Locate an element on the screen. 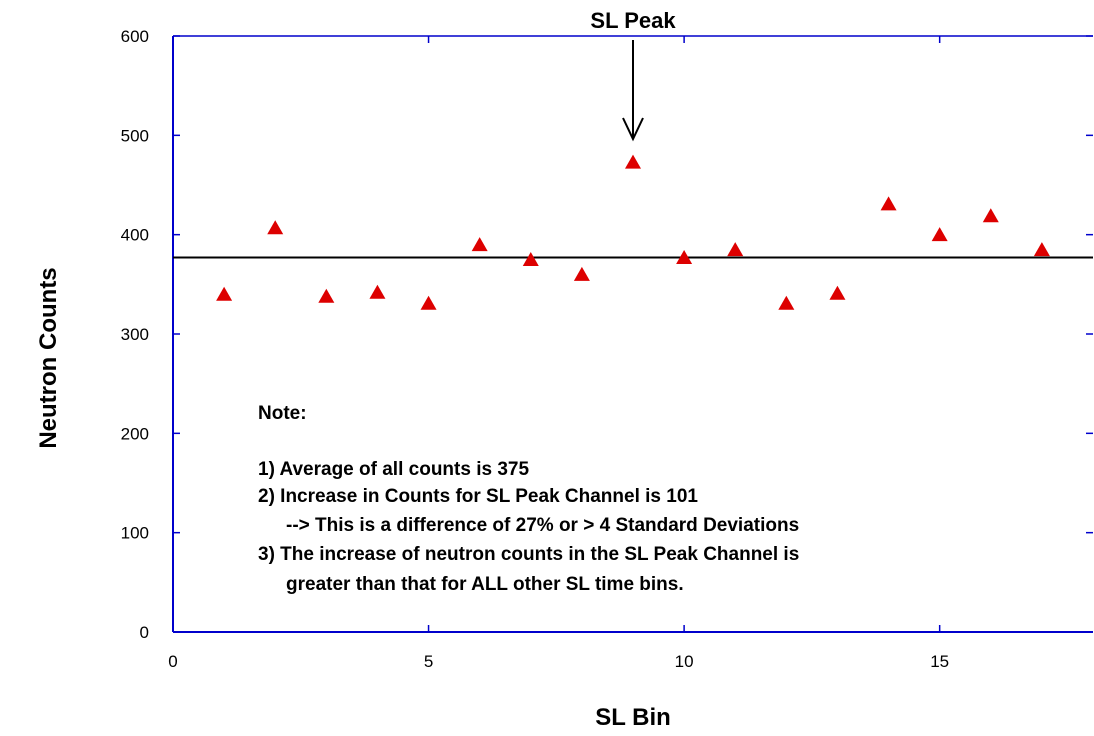 This screenshot has height=736, width=1094. y-tick-label: 0 is located at coordinates (144, 632).